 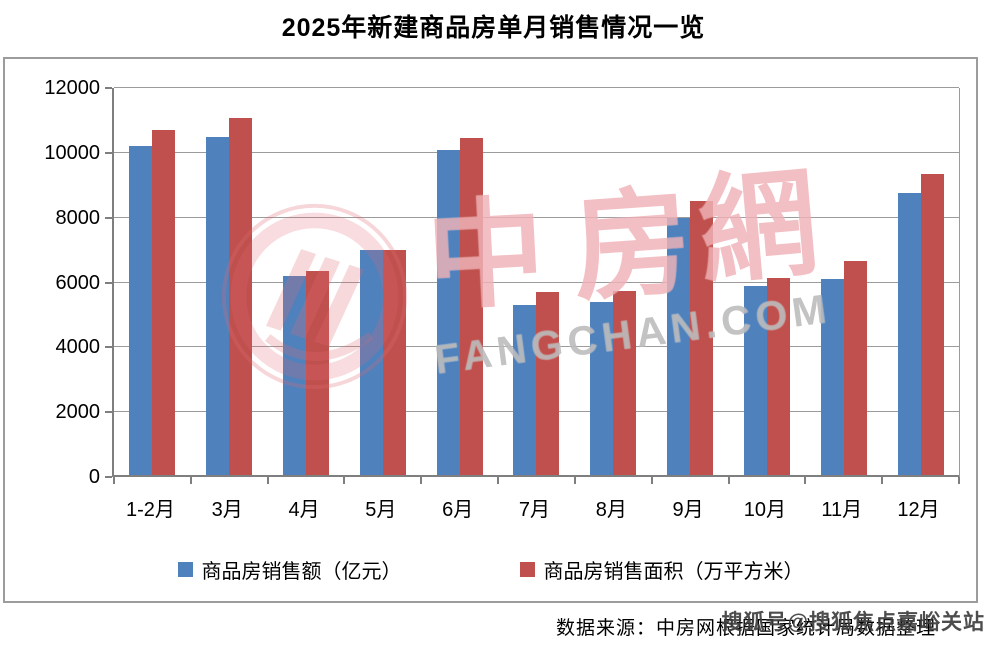 I want to click on bar-series2-5月, so click(x=394, y=363).